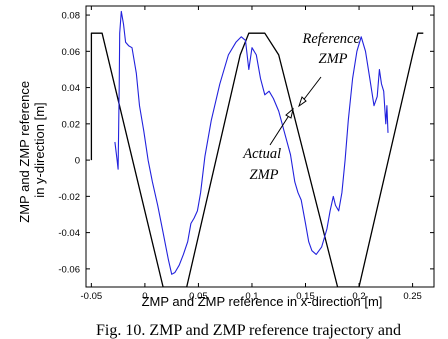  I want to click on x-tick-labels: -0.05 0 0.05 0.1 0.15 0.2 0.25, so click(251, 296).